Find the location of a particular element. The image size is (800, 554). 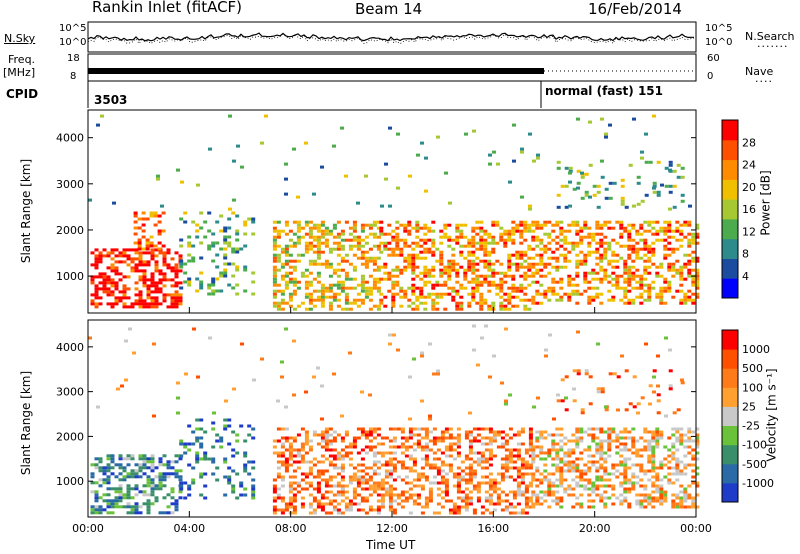

velocity-colorbar-tick: -25 is located at coordinates (751, 426).